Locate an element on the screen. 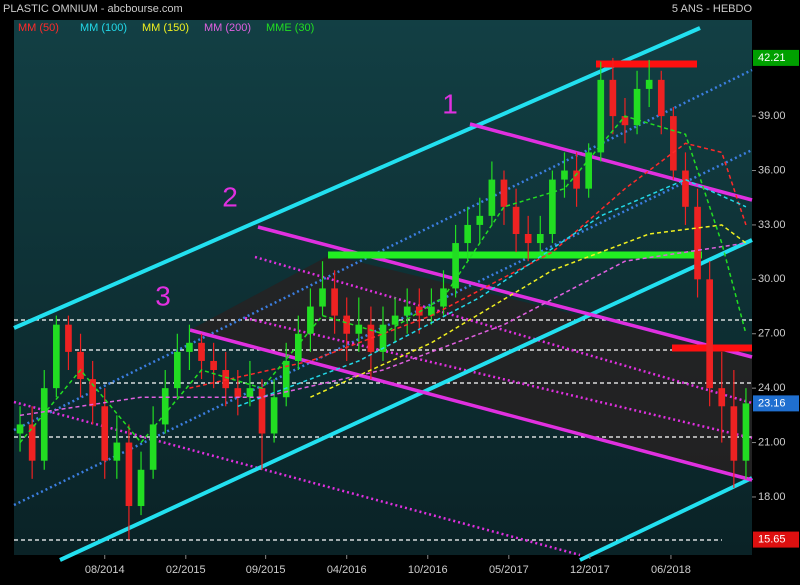  x-tick-label: 12/2017 is located at coordinates (590, 570).